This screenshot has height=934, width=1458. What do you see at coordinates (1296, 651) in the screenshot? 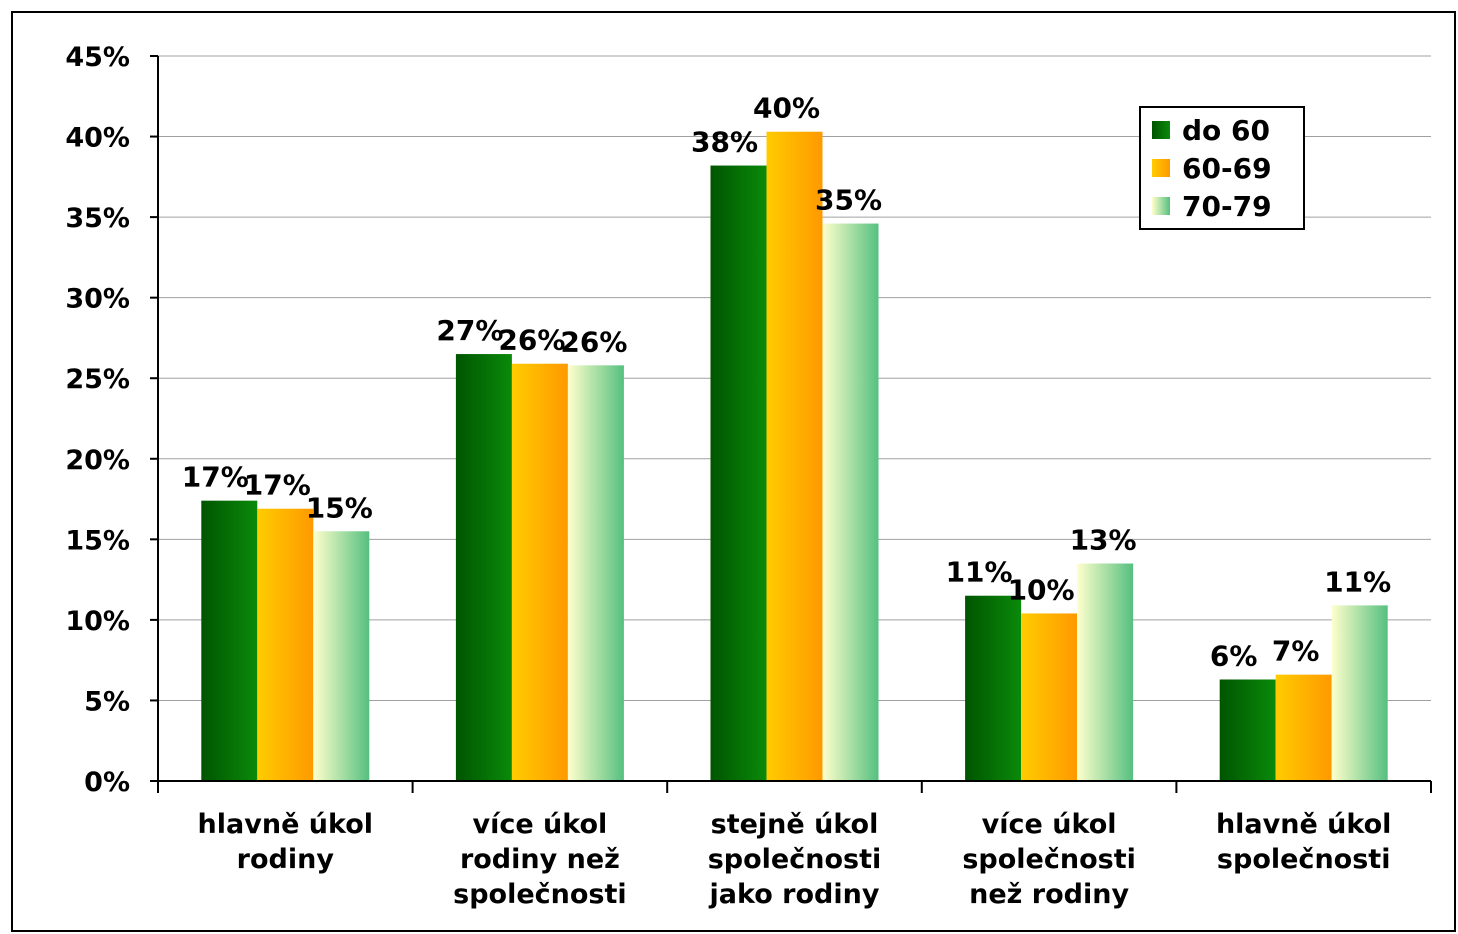
I see `data-label: 7%` at bounding box center [1296, 651].